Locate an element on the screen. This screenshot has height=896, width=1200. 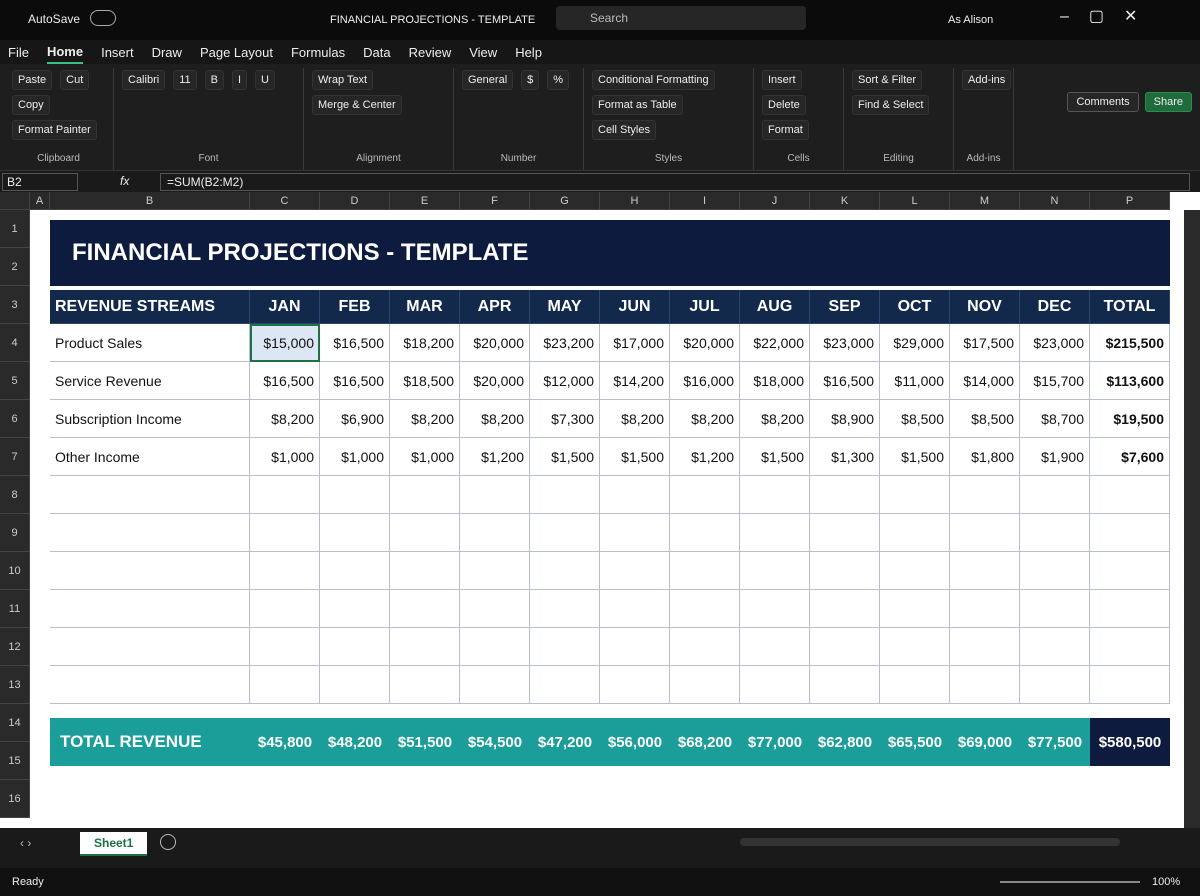
value-cell: $17,000 is located at coordinates (635, 343).